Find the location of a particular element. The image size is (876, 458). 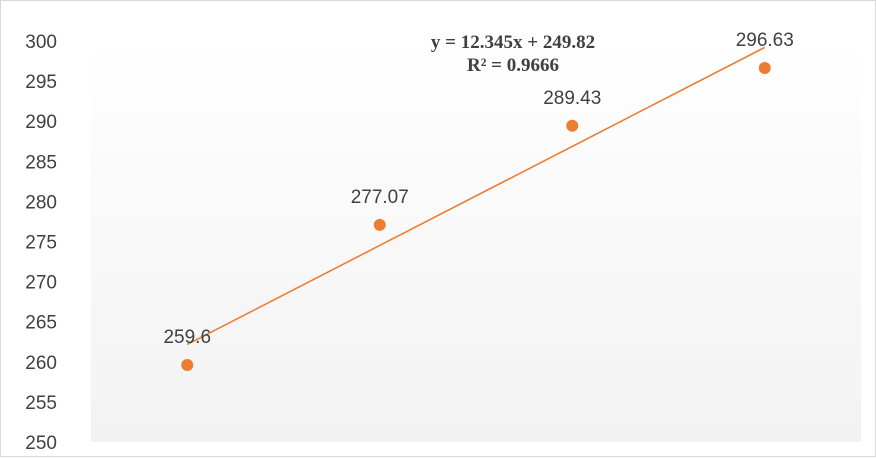

y-tick-label: 275 is located at coordinates (41, 243).